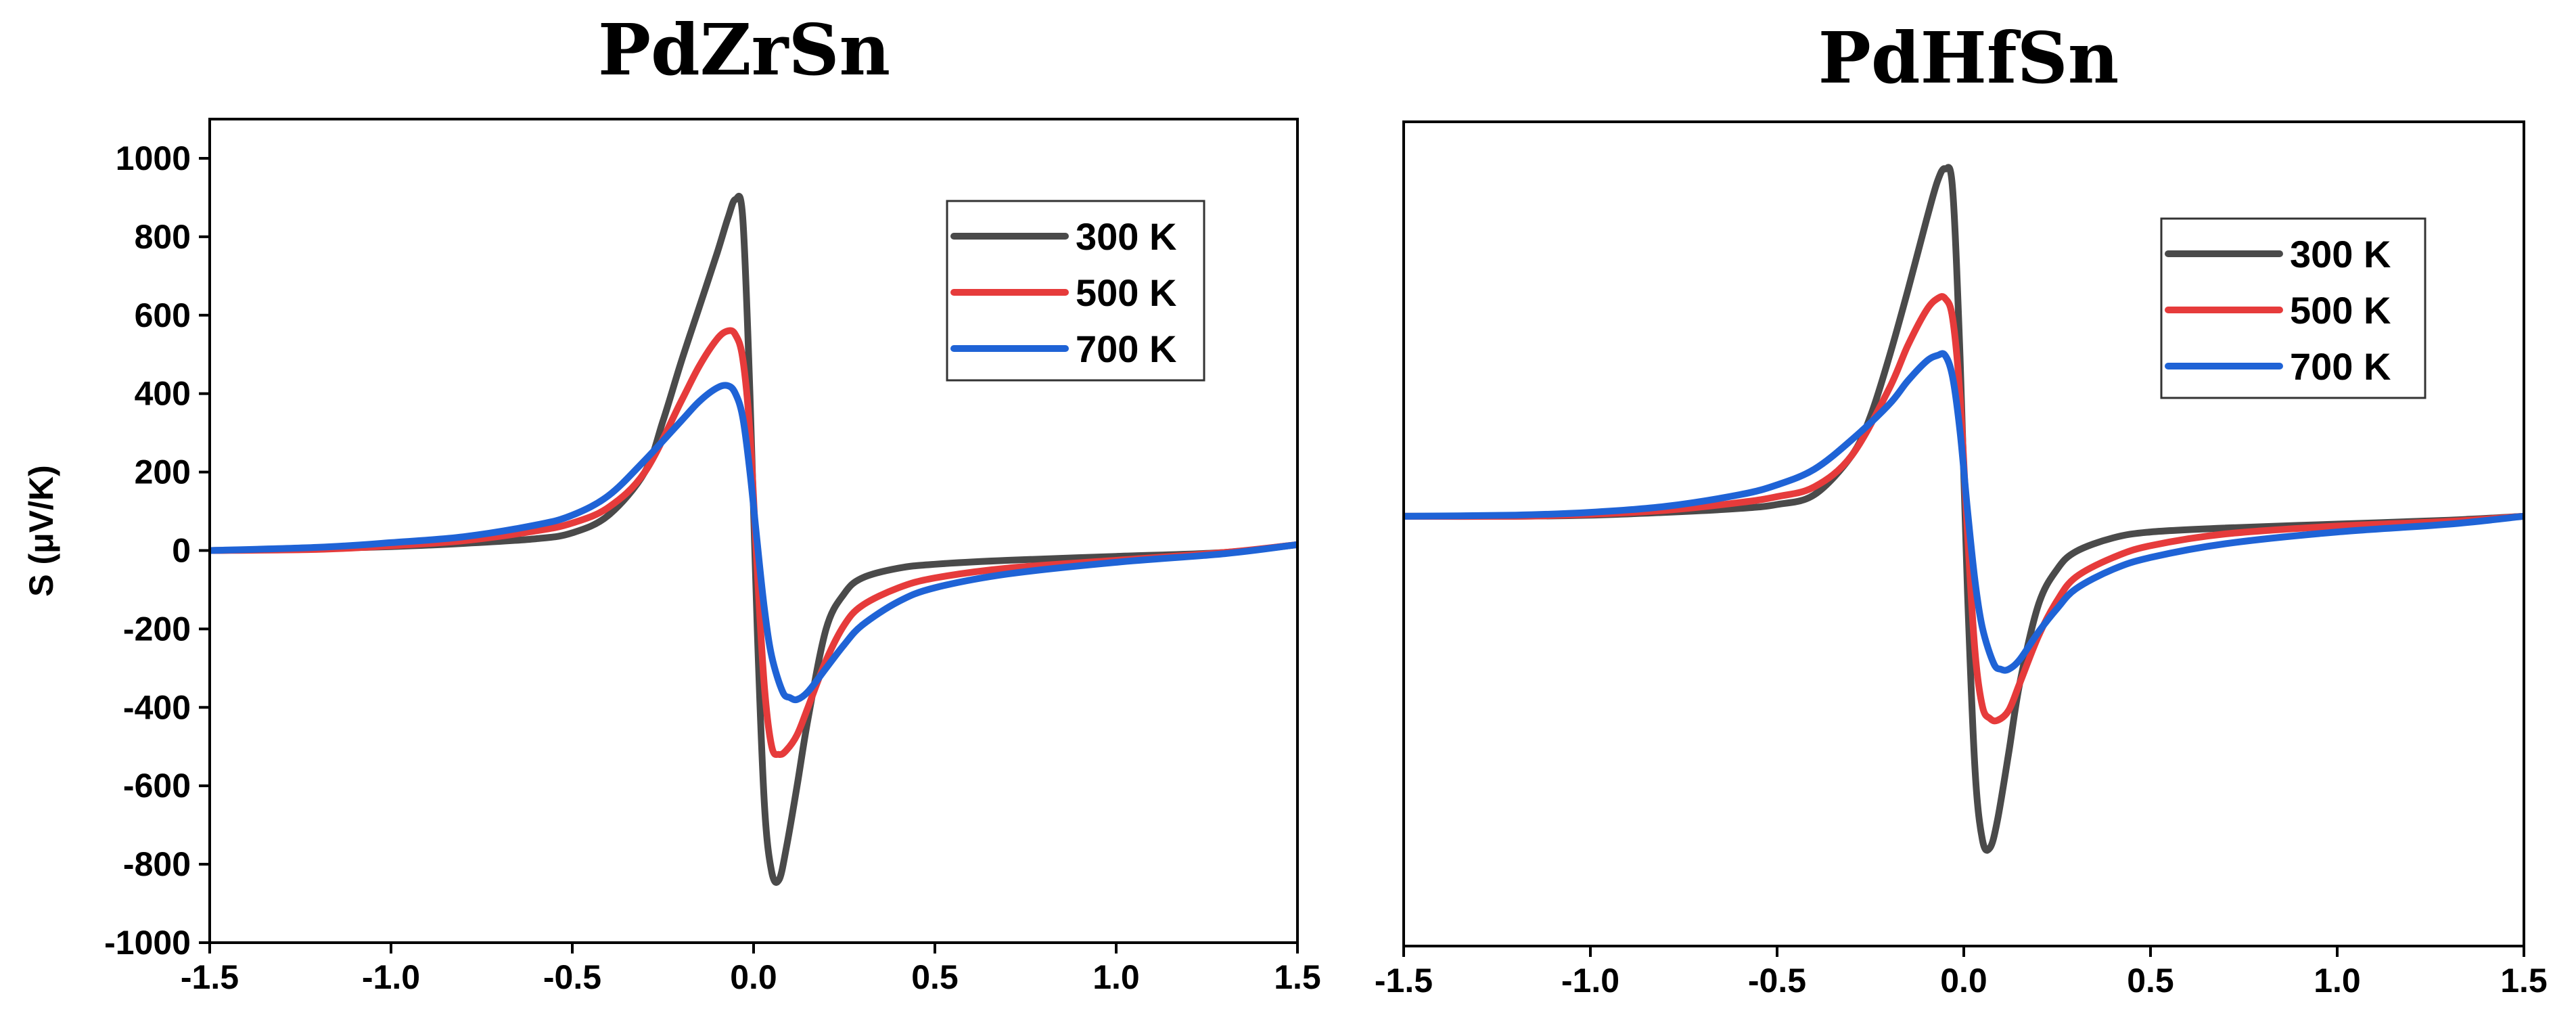 This screenshot has height=1032, width=2576. I want to click on y-tick-label: 0, so click(181, 550).